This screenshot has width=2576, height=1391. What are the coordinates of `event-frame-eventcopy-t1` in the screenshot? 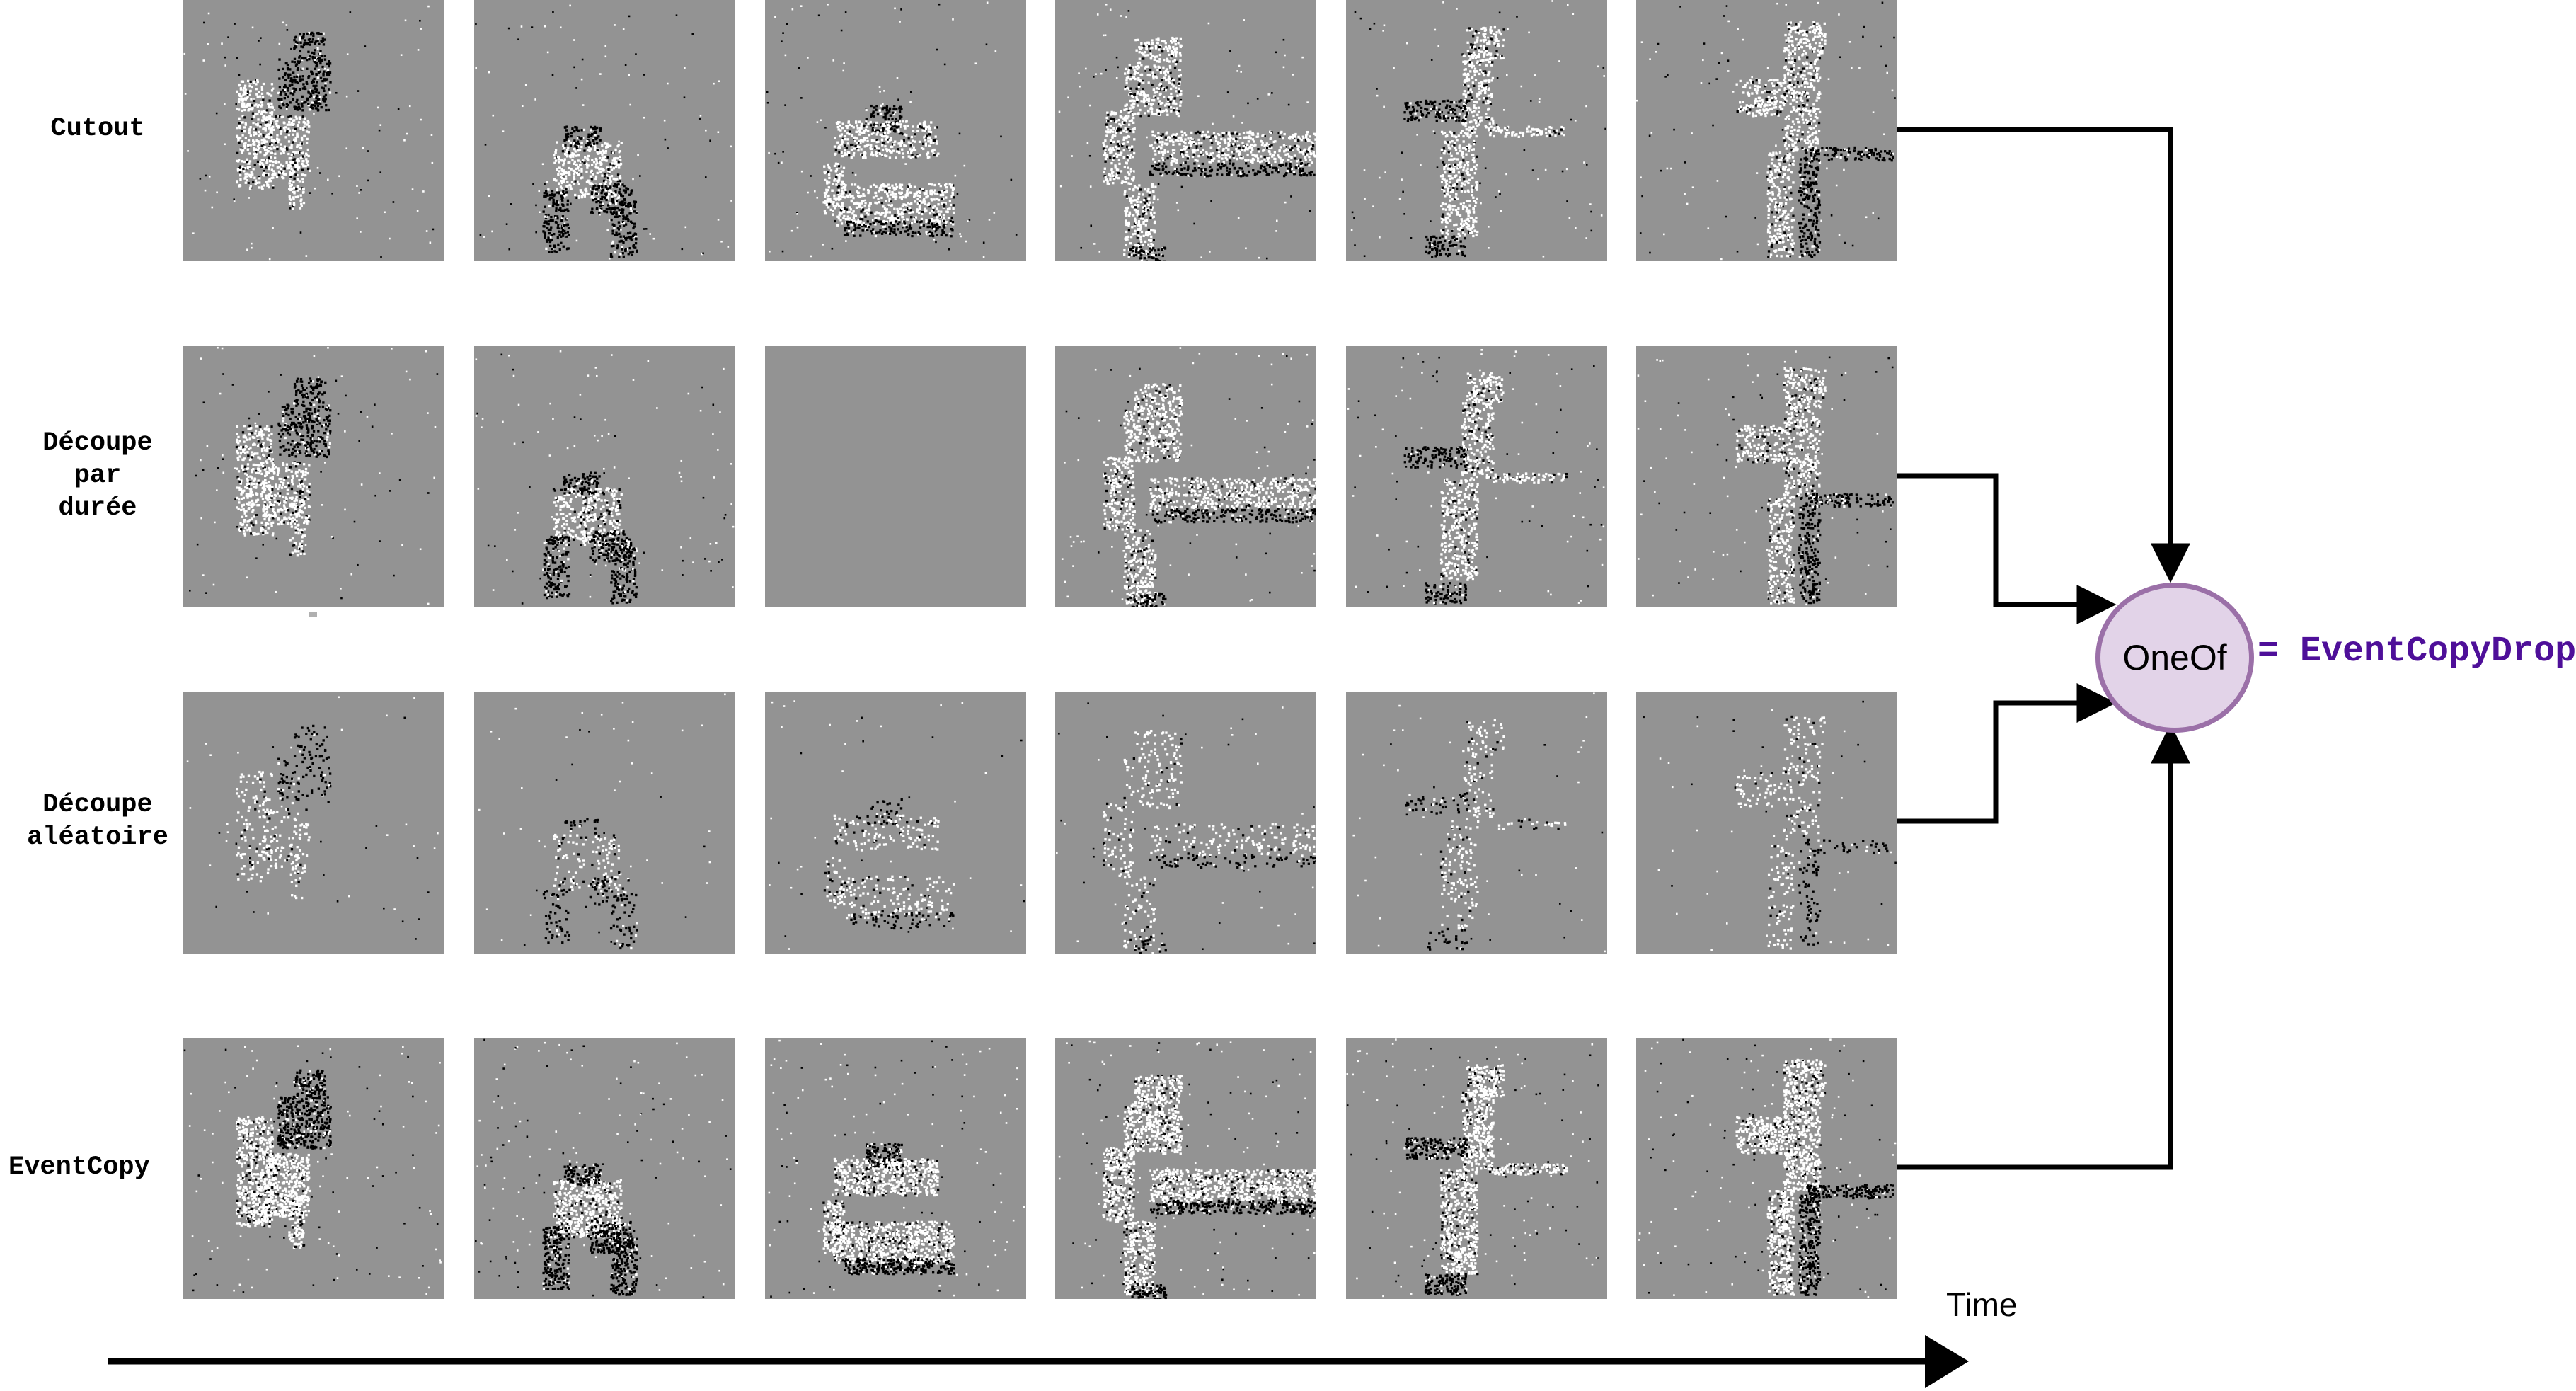 It's located at (313, 1168).